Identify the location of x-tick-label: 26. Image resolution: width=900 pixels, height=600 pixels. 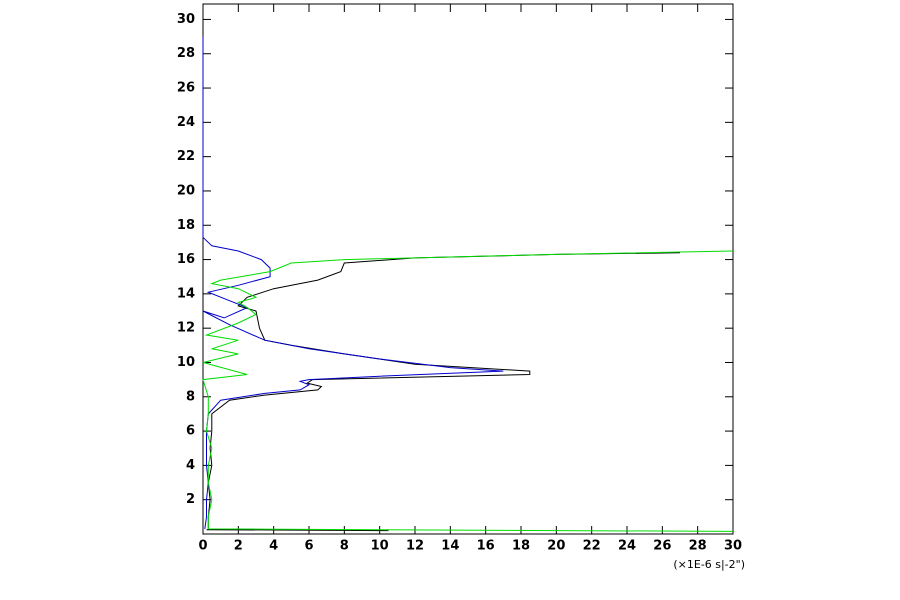
(662, 546).